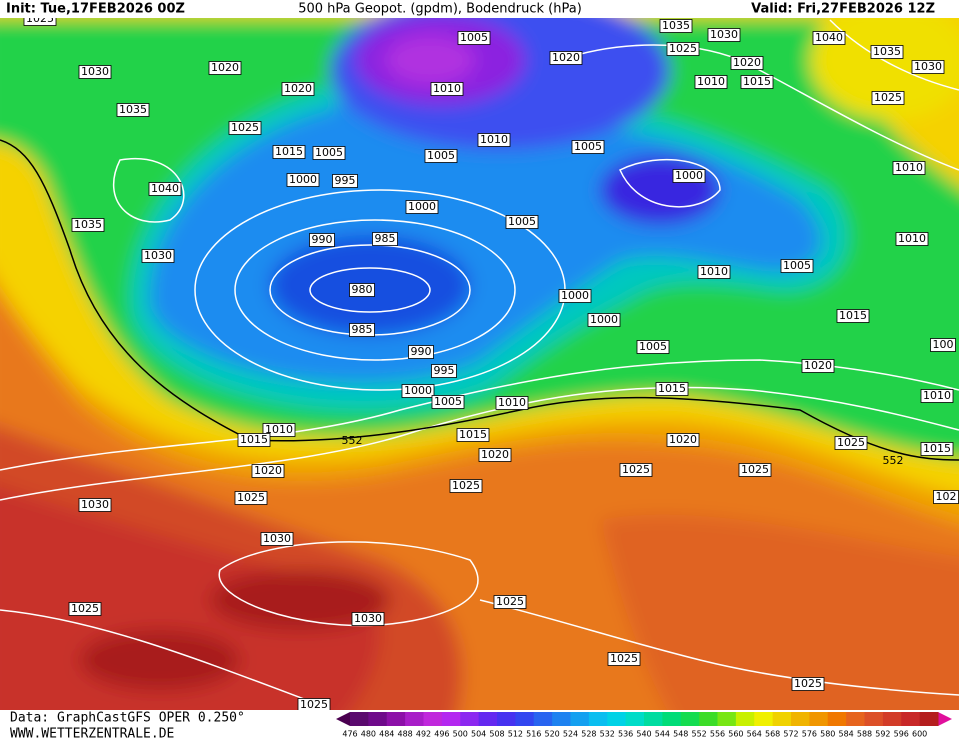 This screenshot has height=741, width=959. I want to click on website: WWW.WETTERZENTRALE.DE, so click(92, 734).